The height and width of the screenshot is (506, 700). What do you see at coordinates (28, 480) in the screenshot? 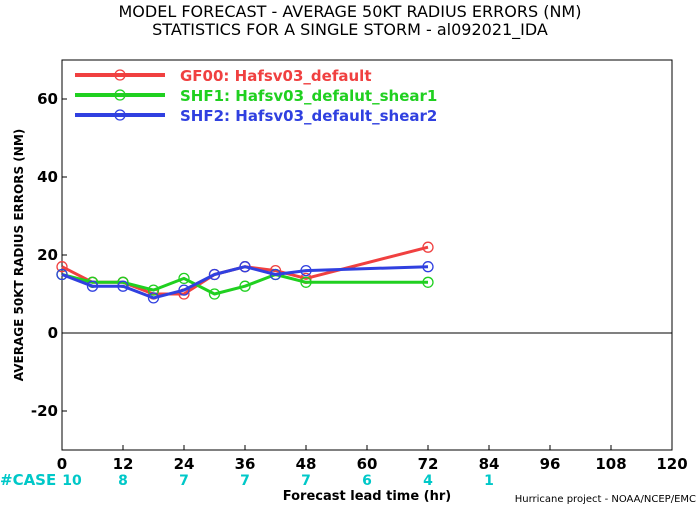
I see `case-label: #CASE` at bounding box center [28, 480].